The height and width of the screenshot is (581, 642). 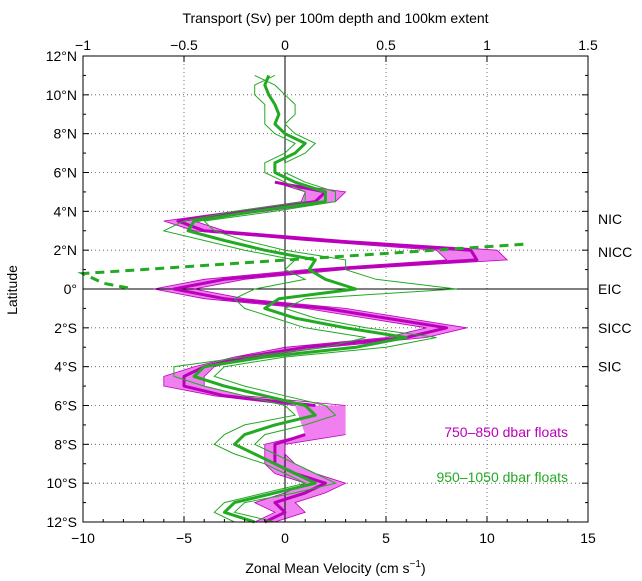 What do you see at coordinates (66, 134) in the screenshot?
I see `y-tick-label: 8°N` at bounding box center [66, 134].